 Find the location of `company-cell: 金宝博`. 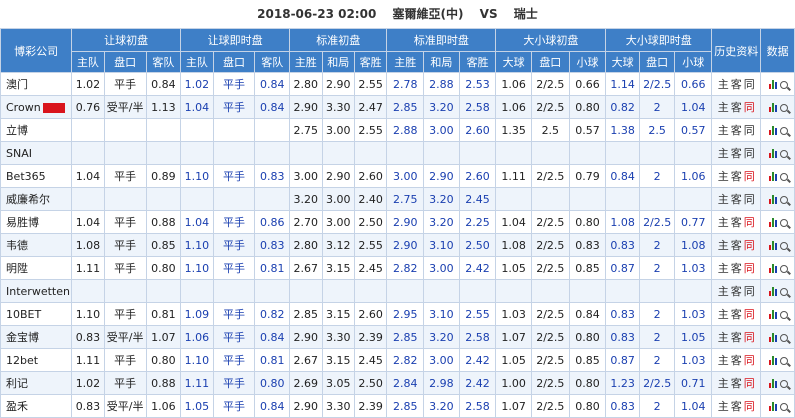

company-cell: 金宝博 is located at coordinates (36, 337).